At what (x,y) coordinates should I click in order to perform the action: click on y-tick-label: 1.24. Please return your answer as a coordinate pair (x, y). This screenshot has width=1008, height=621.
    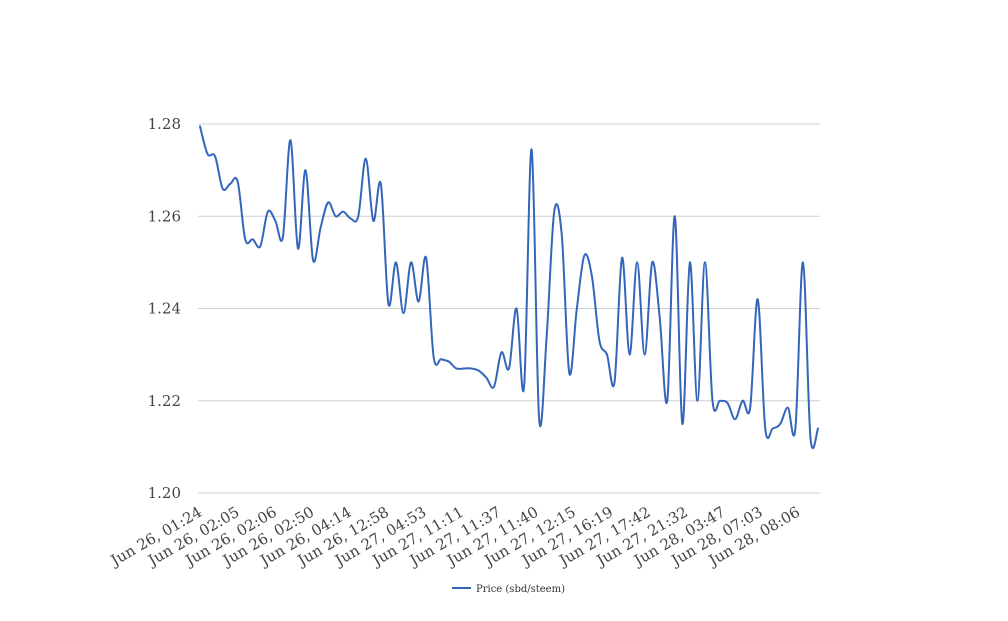
    Looking at the image, I should click on (164, 309).